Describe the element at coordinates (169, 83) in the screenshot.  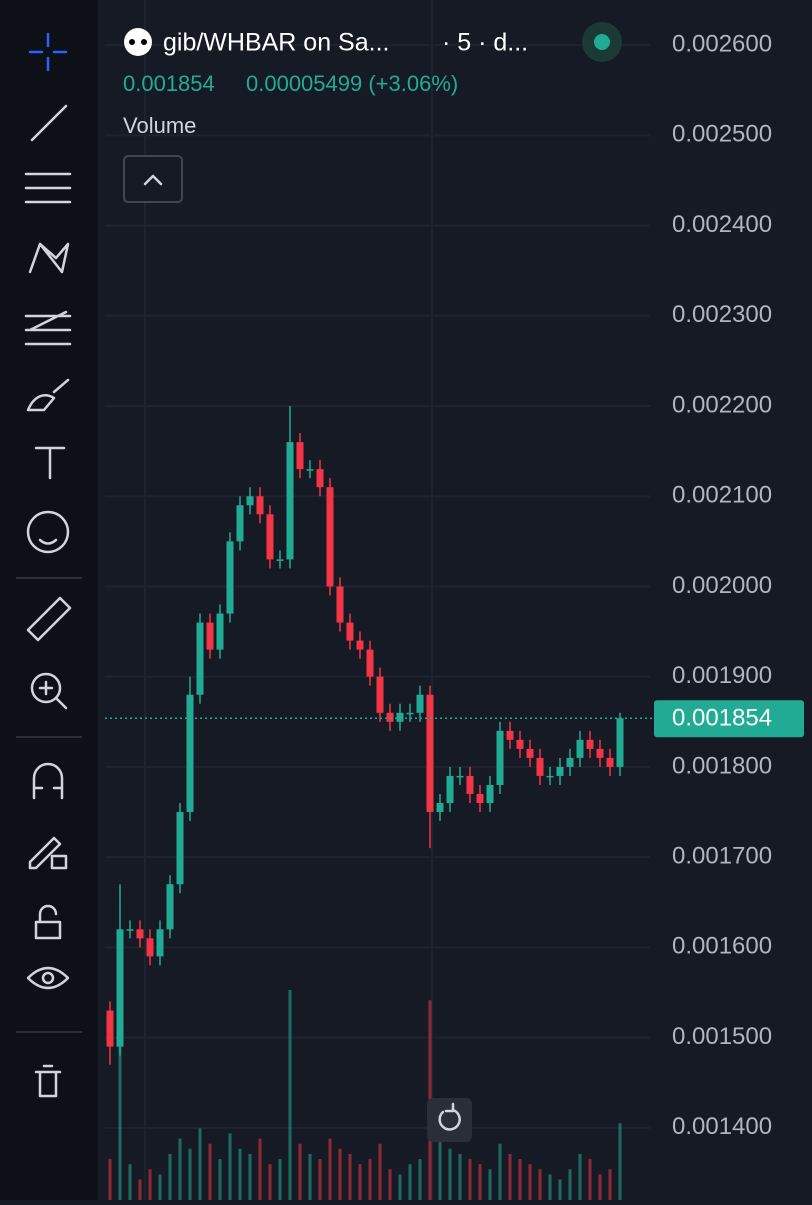
I see `last-price: 0.001854` at that location.